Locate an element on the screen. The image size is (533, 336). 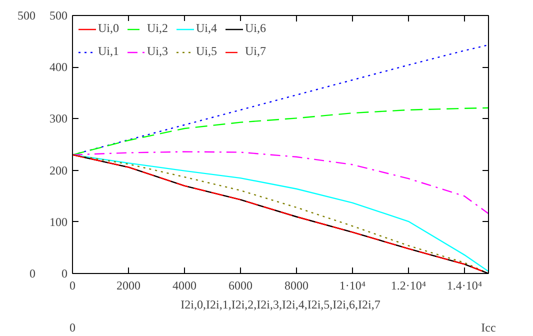
y-tick-label: 0 is located at coordinates (65, 273).